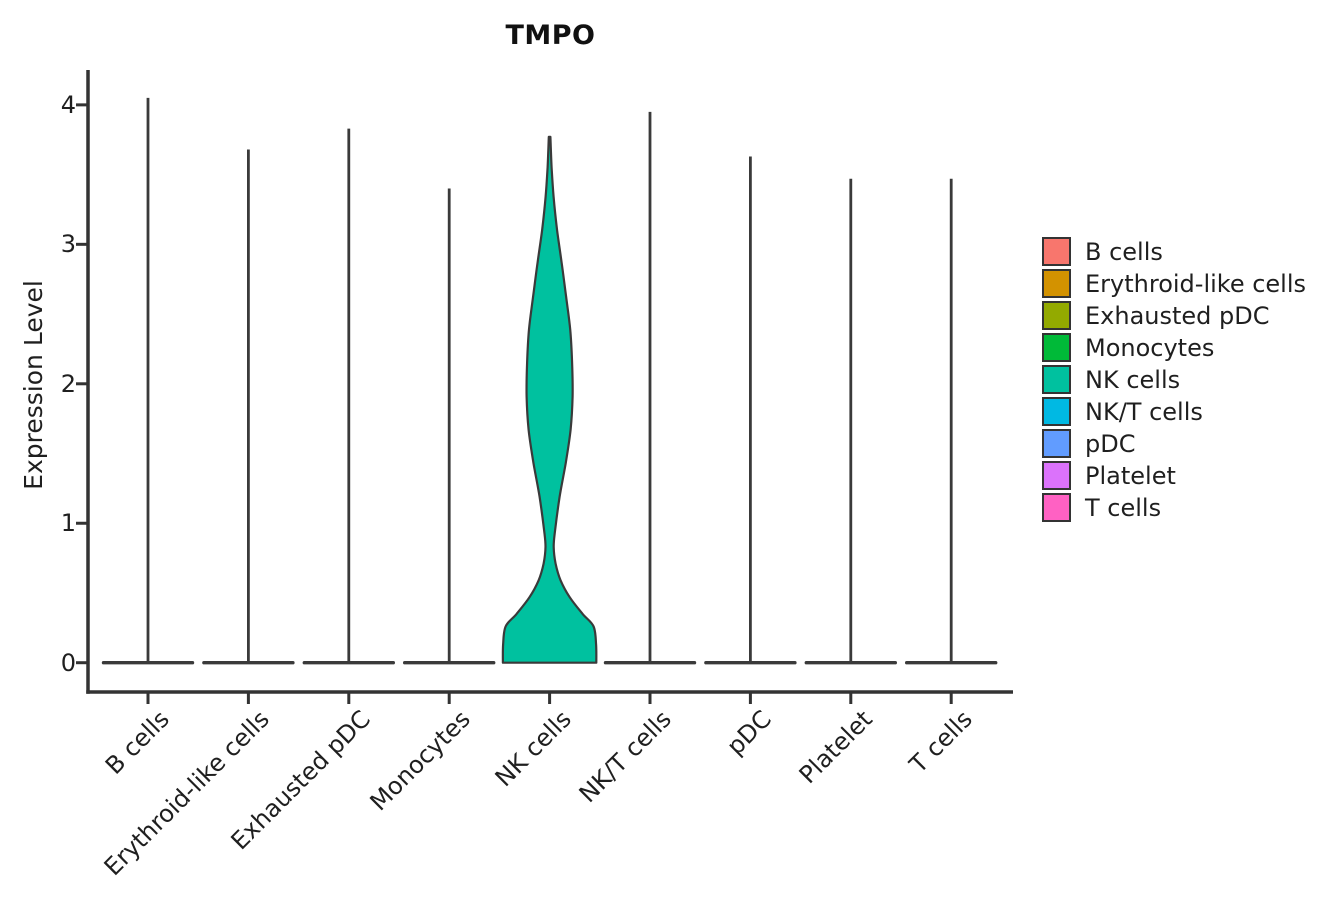 The height and width of the screenshot is (900, 1327). I want to click on legend-swatch-erythroid-like-cells, so click(1056, 283).